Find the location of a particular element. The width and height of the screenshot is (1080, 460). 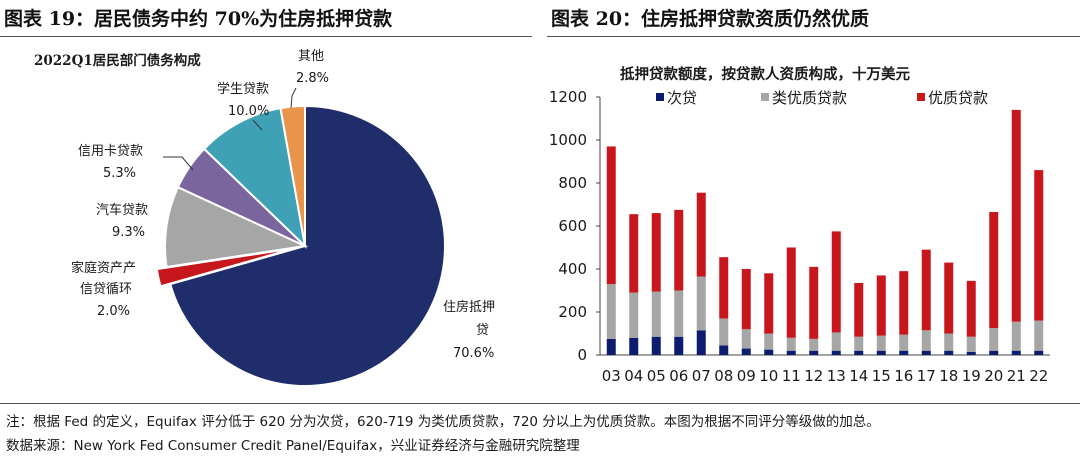

x-tick-label: 09 is located at coordinates (746, 376).